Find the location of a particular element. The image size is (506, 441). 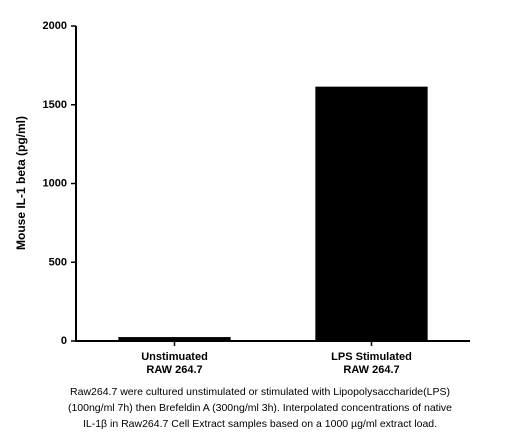

y-tick-label: 0 is located at coordinates (64, 341).